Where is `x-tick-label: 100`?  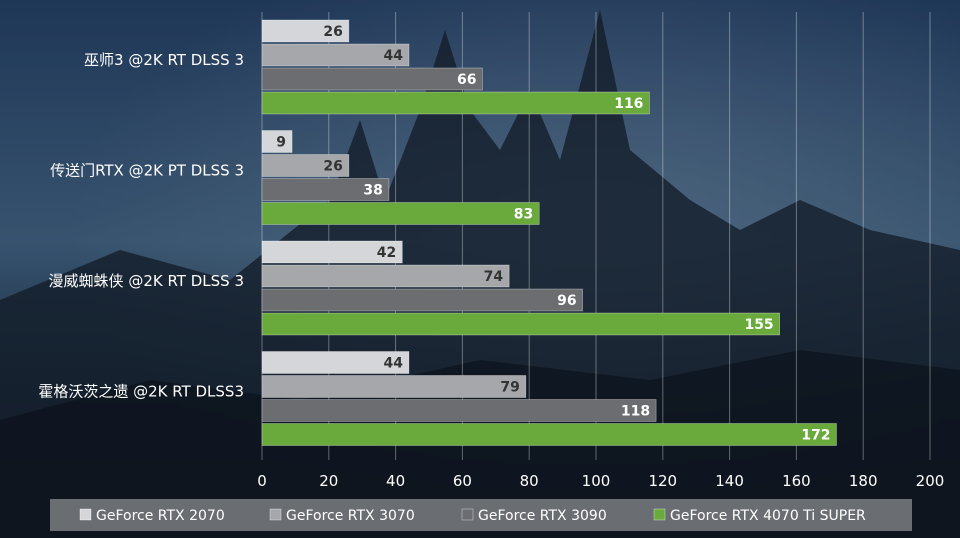 x-tick-label: 100 is located at coordinates (596, 481).